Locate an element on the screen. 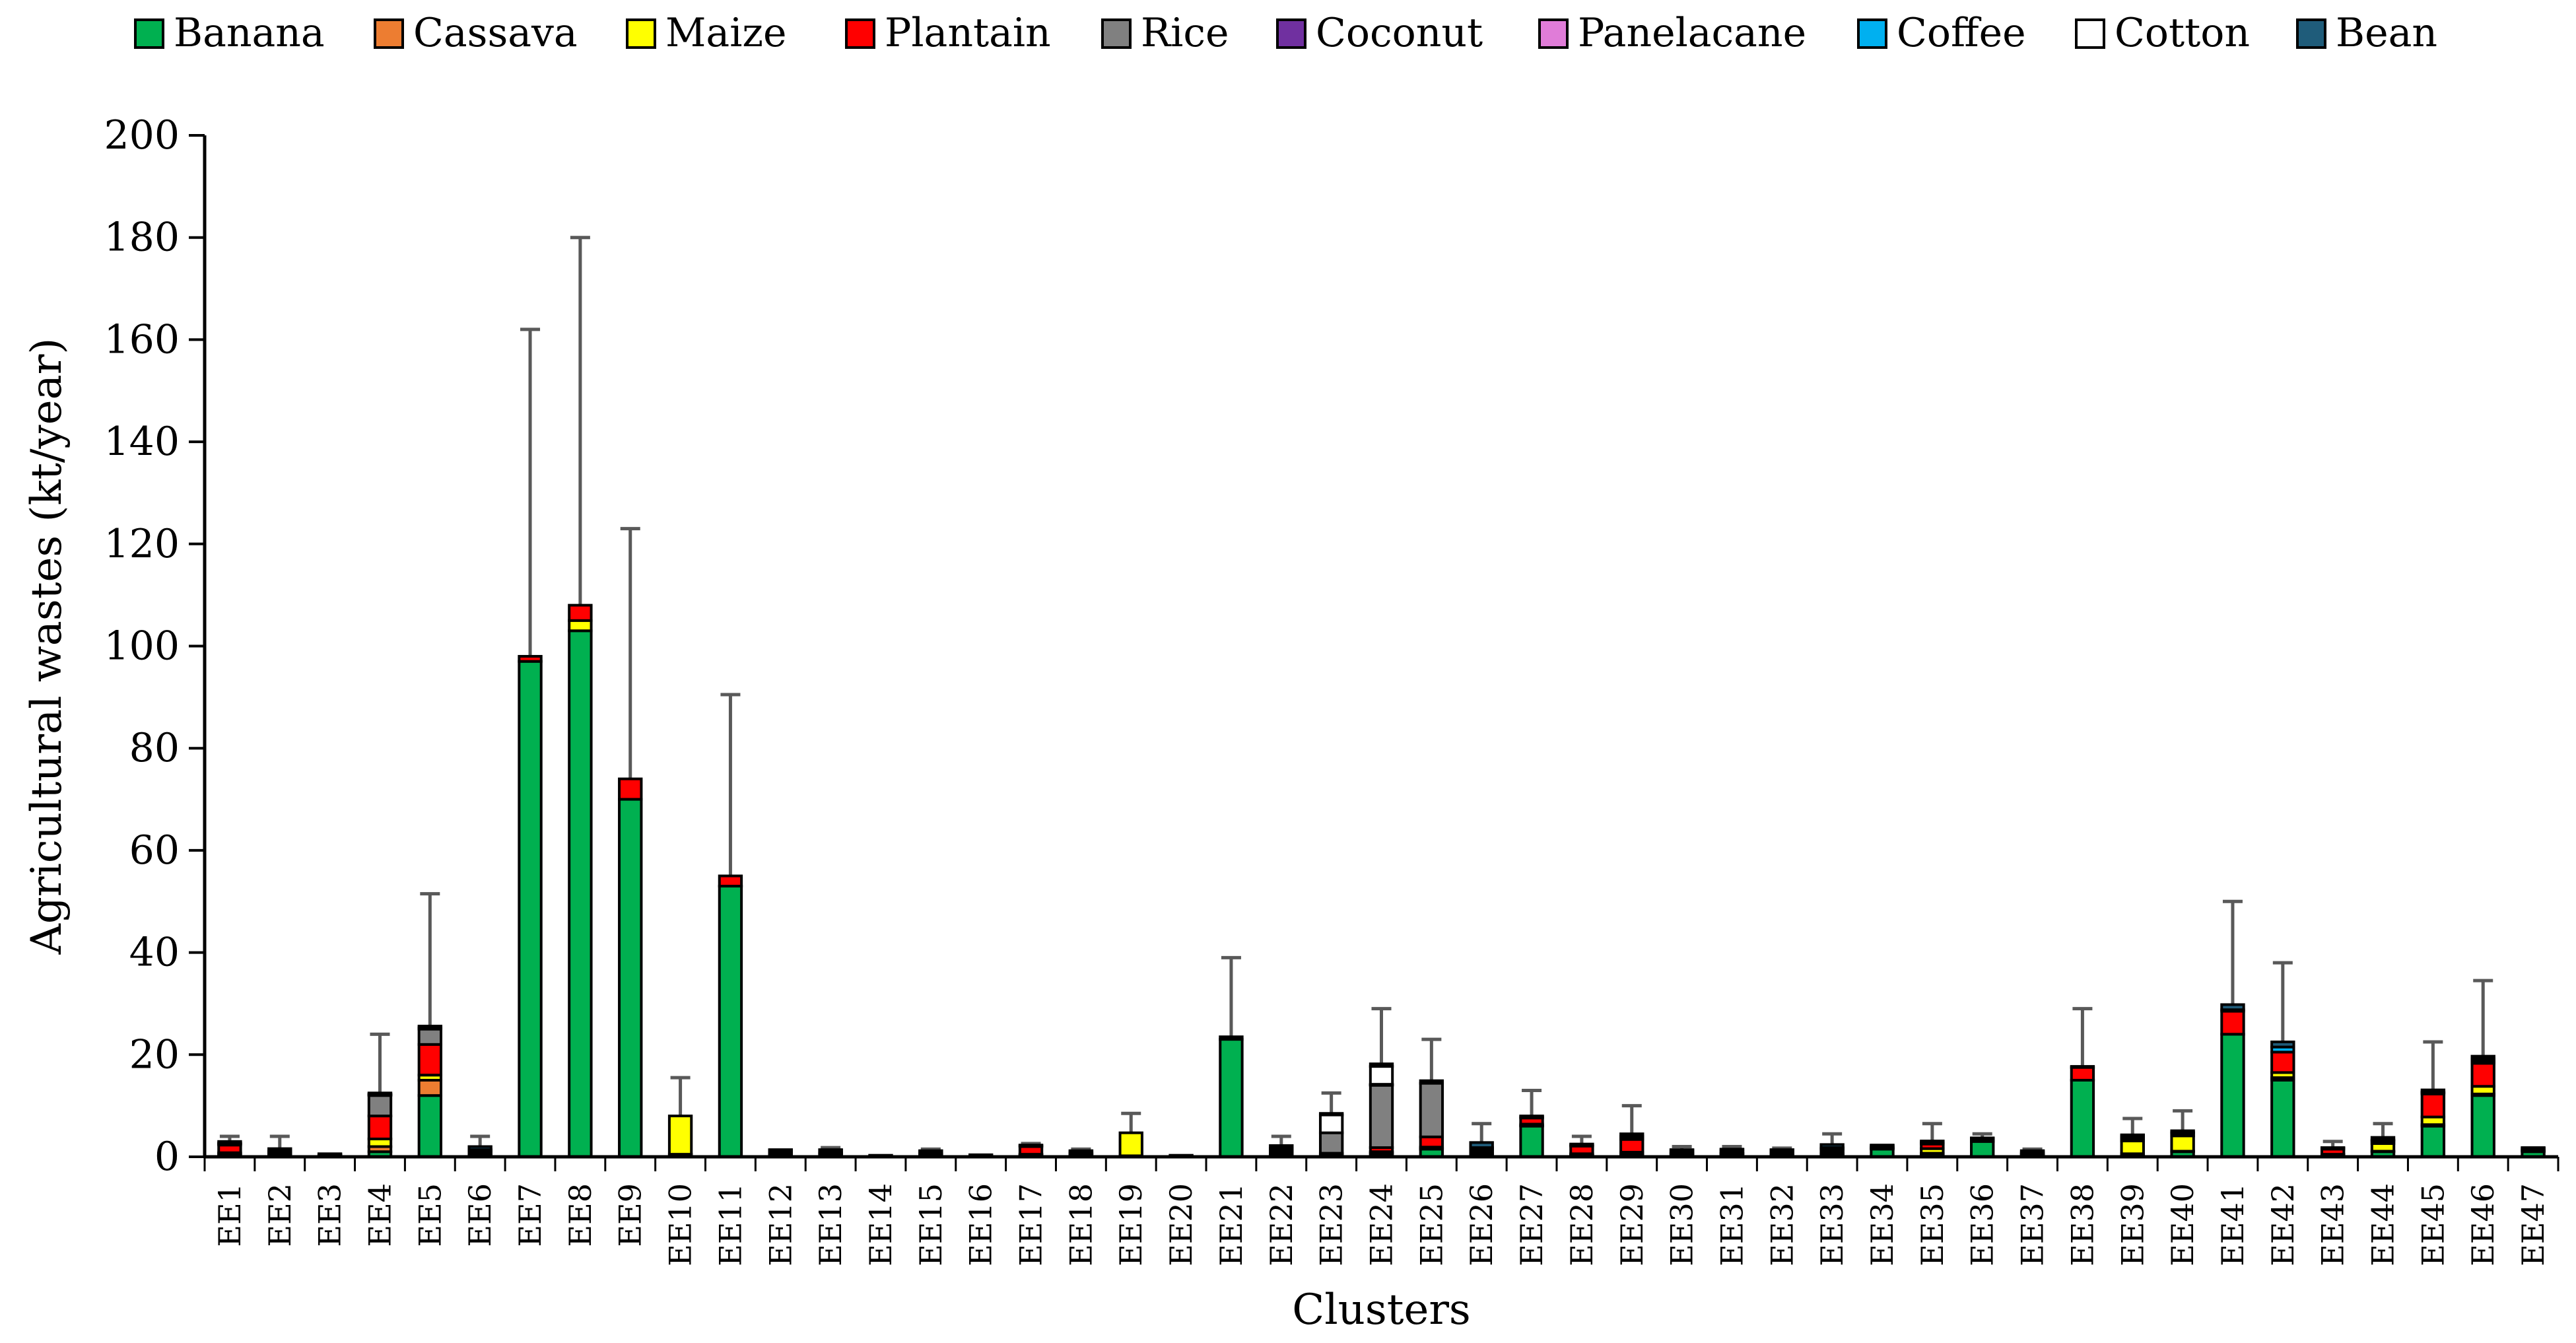 The height and width of the screenshot is (1343, 2576). x-tick-label-EE13: EE13 is located at coordinates (831, 1224).